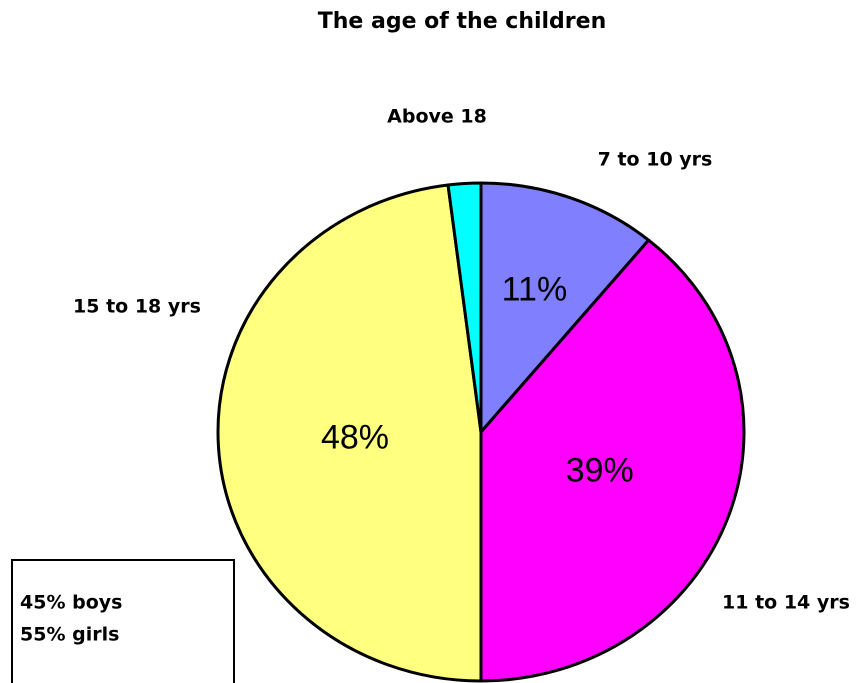  I want to click on category-label: 11 to 14 yrs, so click(786, 603).